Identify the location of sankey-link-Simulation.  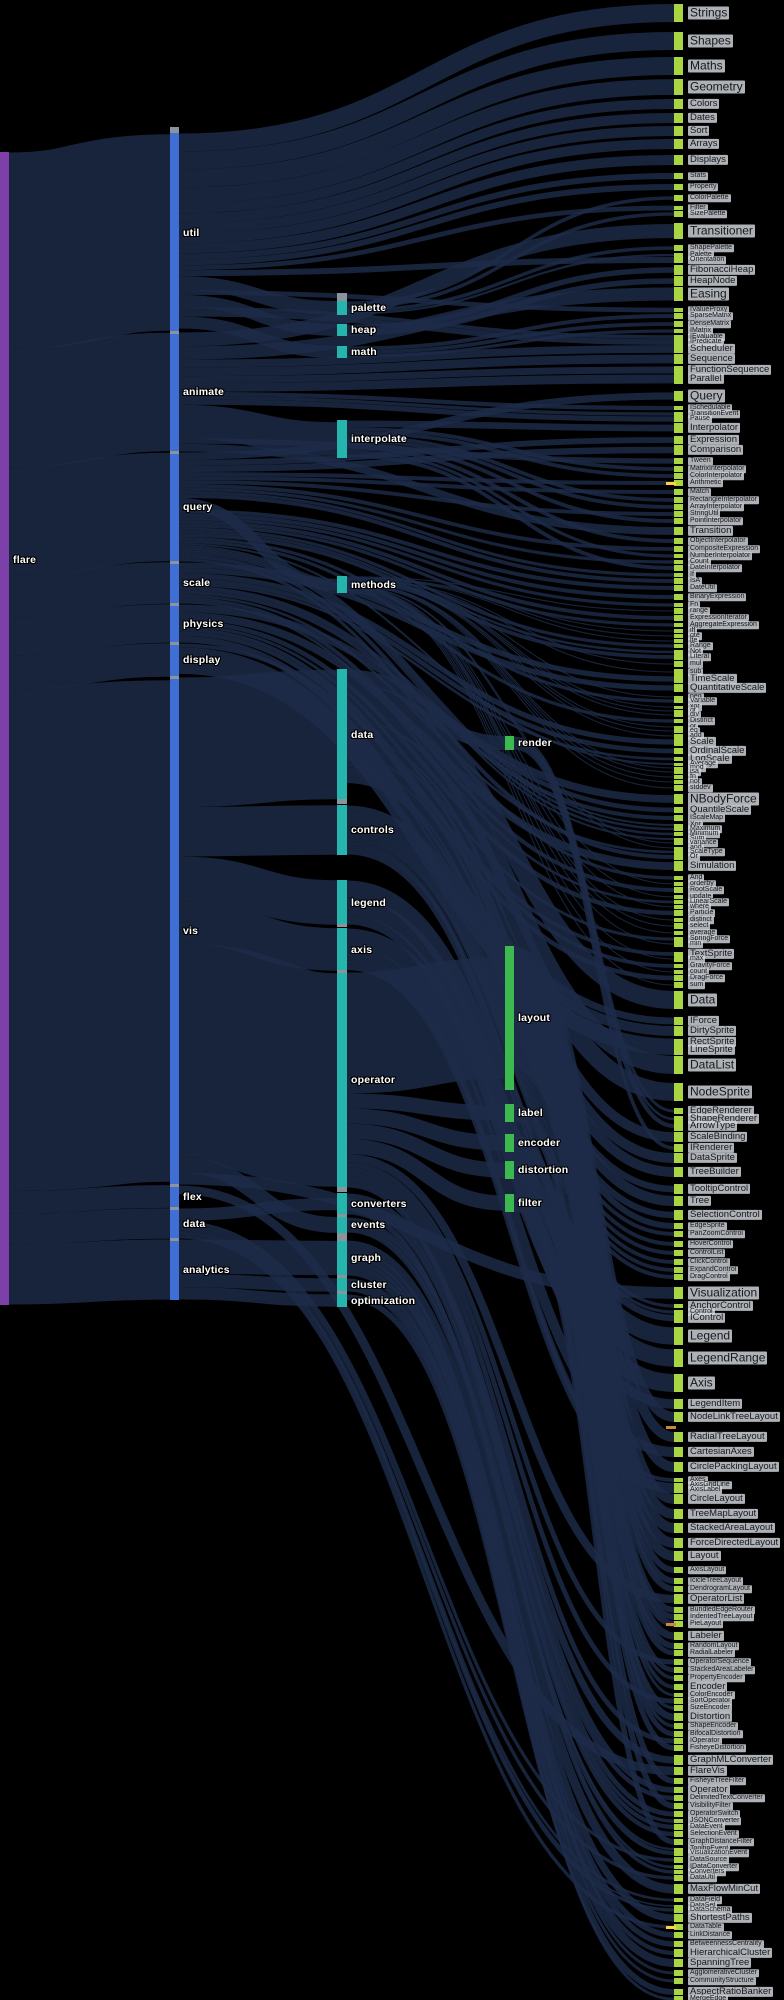
(426, 741).